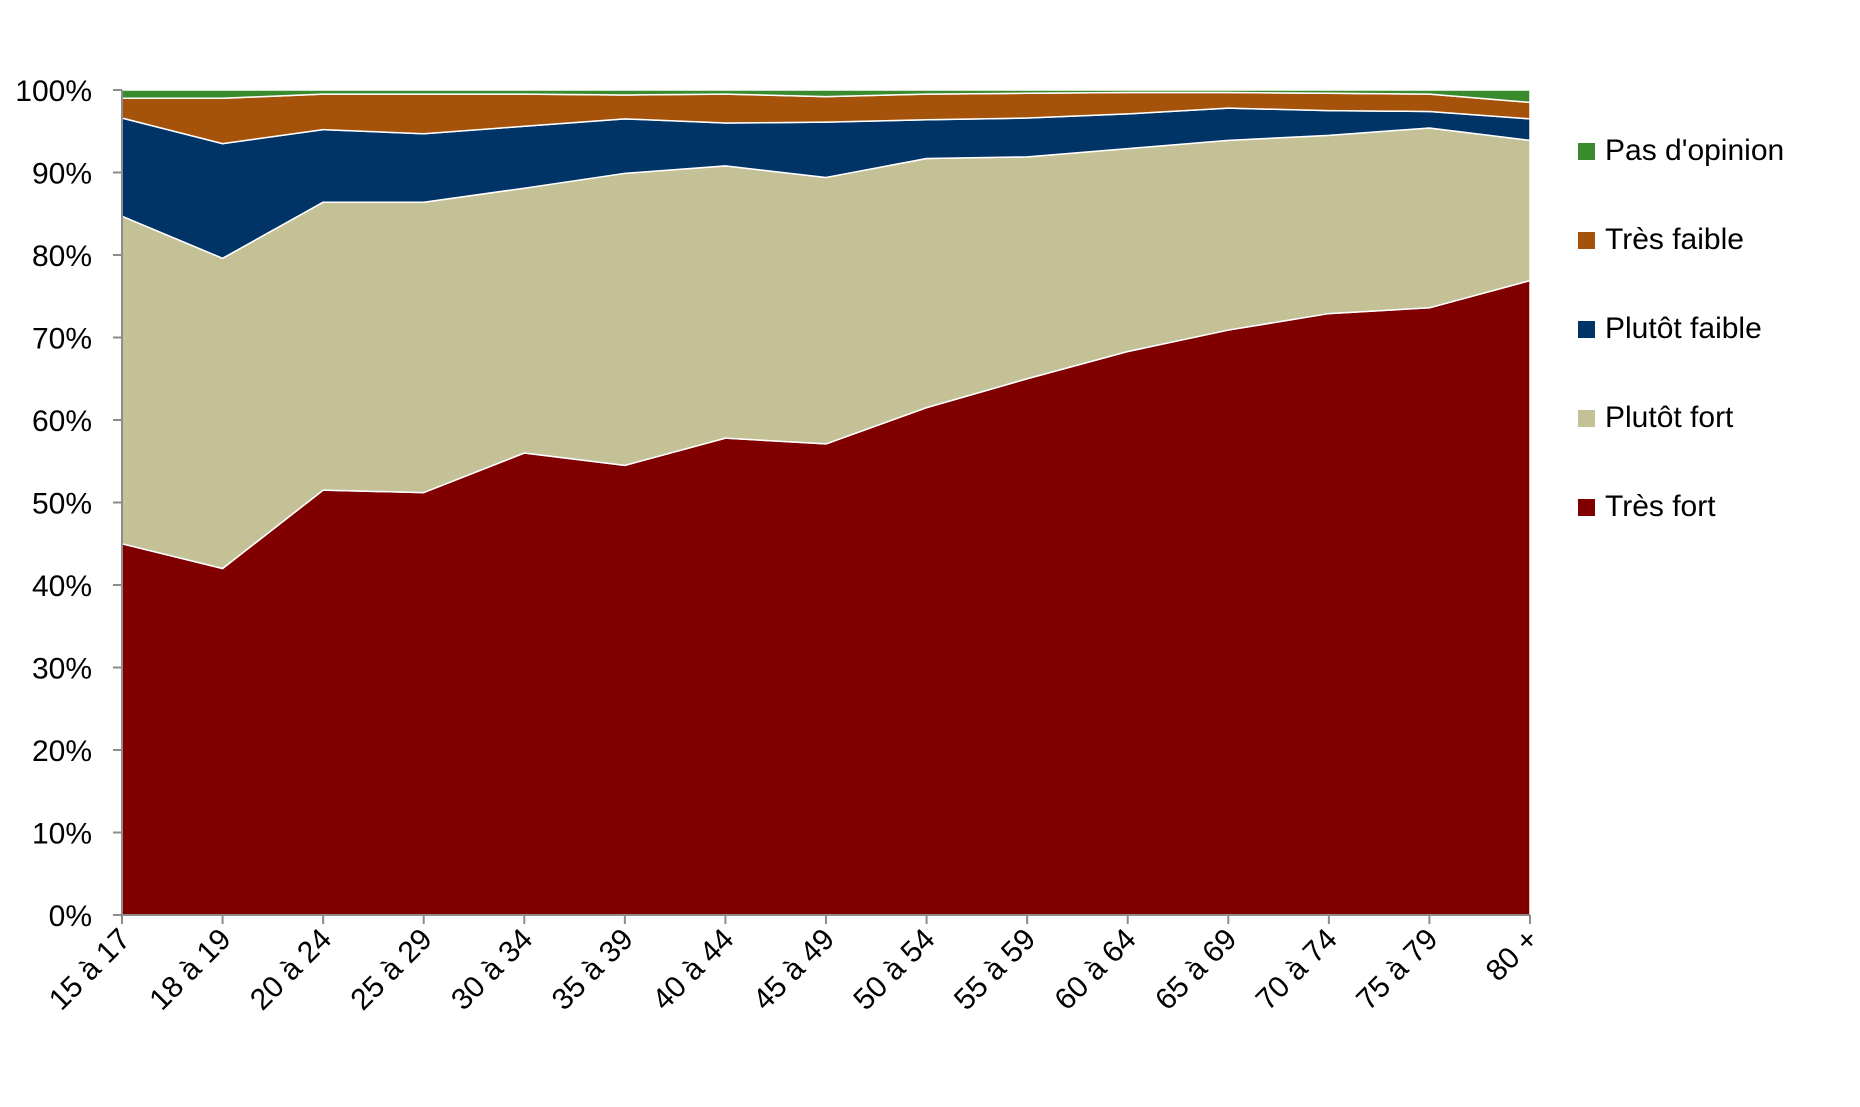 The image size is (1860, 1107). What do you see at coordinates (593, 970) in the screenshot?
I see `x-tick-label: 35 à 39` at bounding box center [593, 970].